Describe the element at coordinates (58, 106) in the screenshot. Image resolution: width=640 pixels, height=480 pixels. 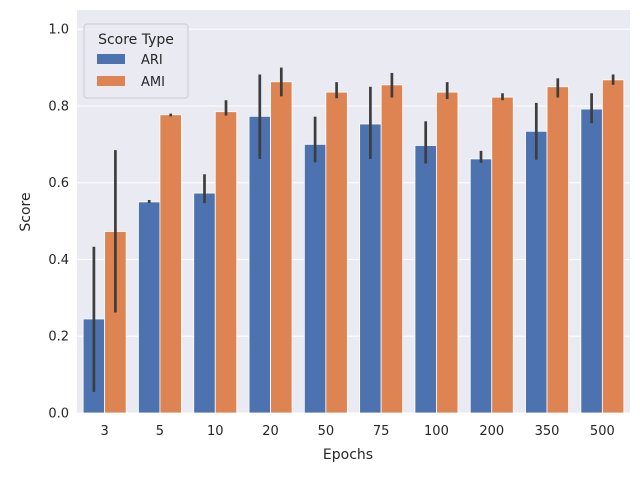
I see `y-tick-label: 0.8` at that location.